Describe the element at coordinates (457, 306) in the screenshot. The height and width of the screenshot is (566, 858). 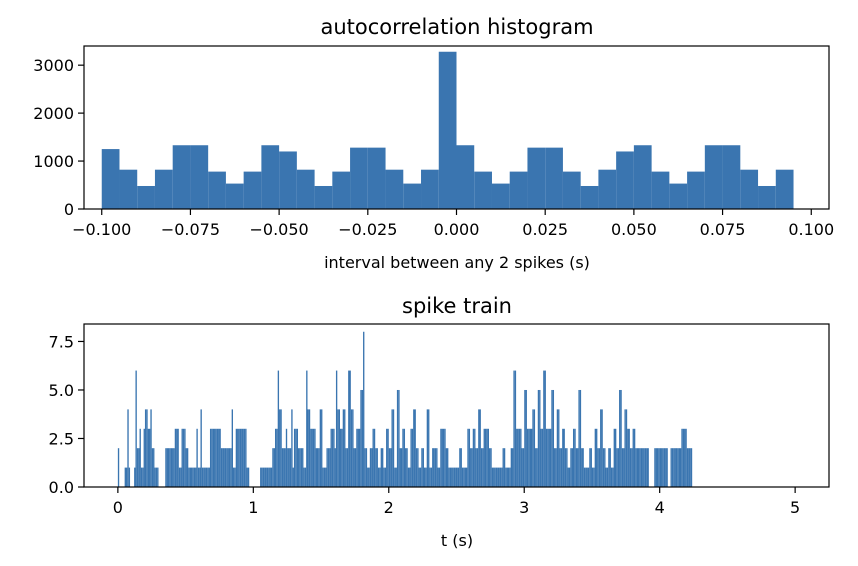
I see `chart-title: spike train` at that location.